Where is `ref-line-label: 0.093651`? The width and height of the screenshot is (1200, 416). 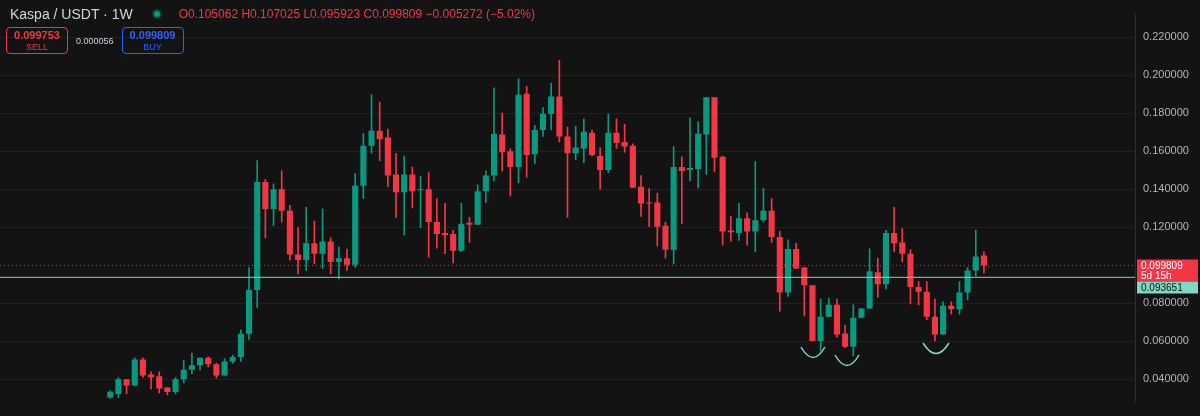
ref-line-label: 0.093651 is located at coordinates (1162, 287).